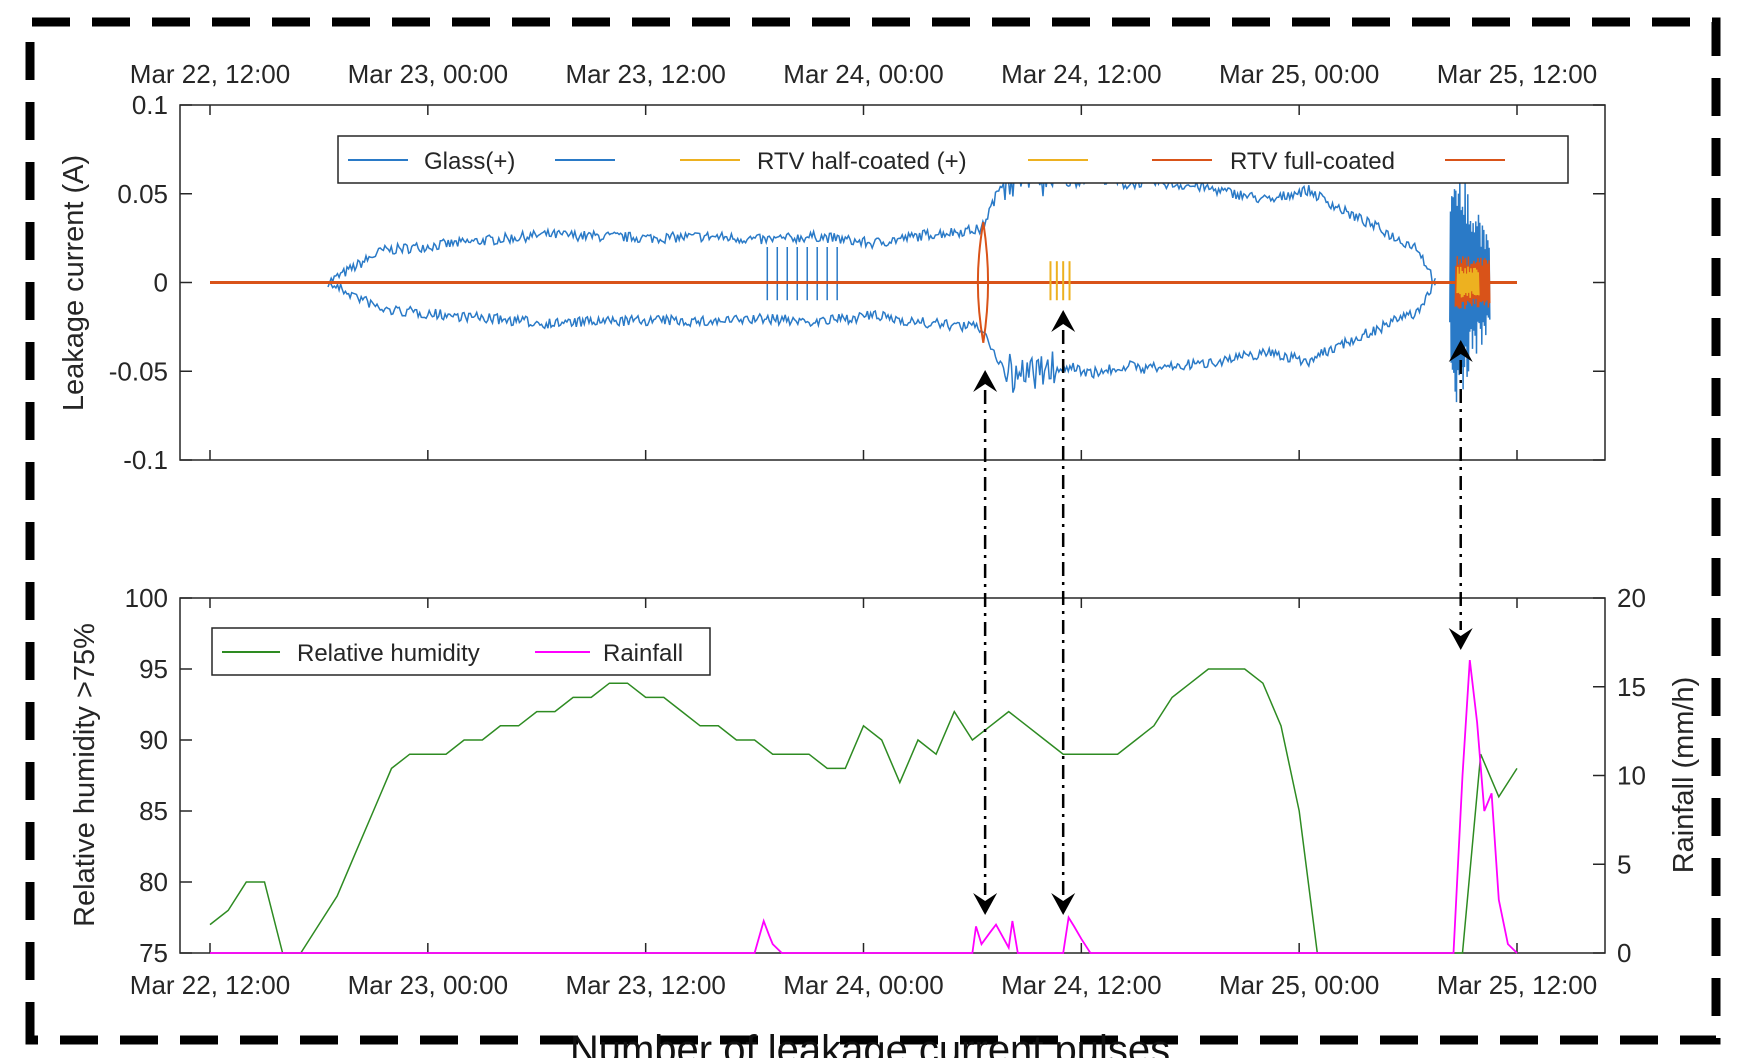 The width and height of the screenshot is (1740, 1058). What do you see at coordinates (1631, 598) in the screenshot?
I see `bottom-y2-tick-label: 20` at bounding box center [1631, 598].